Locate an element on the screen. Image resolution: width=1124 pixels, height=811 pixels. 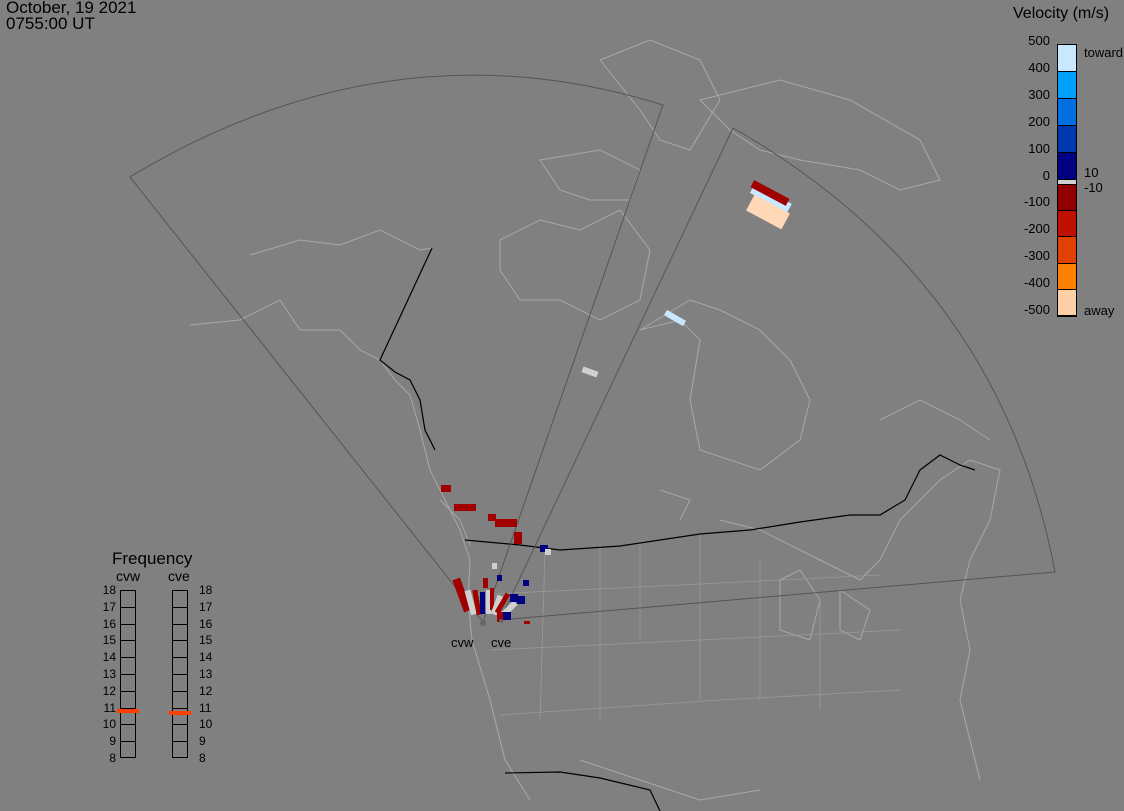
frequency-tick-right: 9 is located at coordinates (202, 741).